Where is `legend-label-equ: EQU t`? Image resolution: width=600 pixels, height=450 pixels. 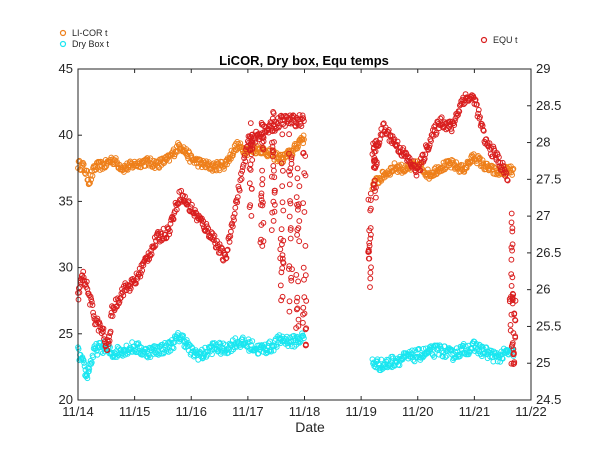
legend-label-equ: EQU t is located at coordinates (505, 40).